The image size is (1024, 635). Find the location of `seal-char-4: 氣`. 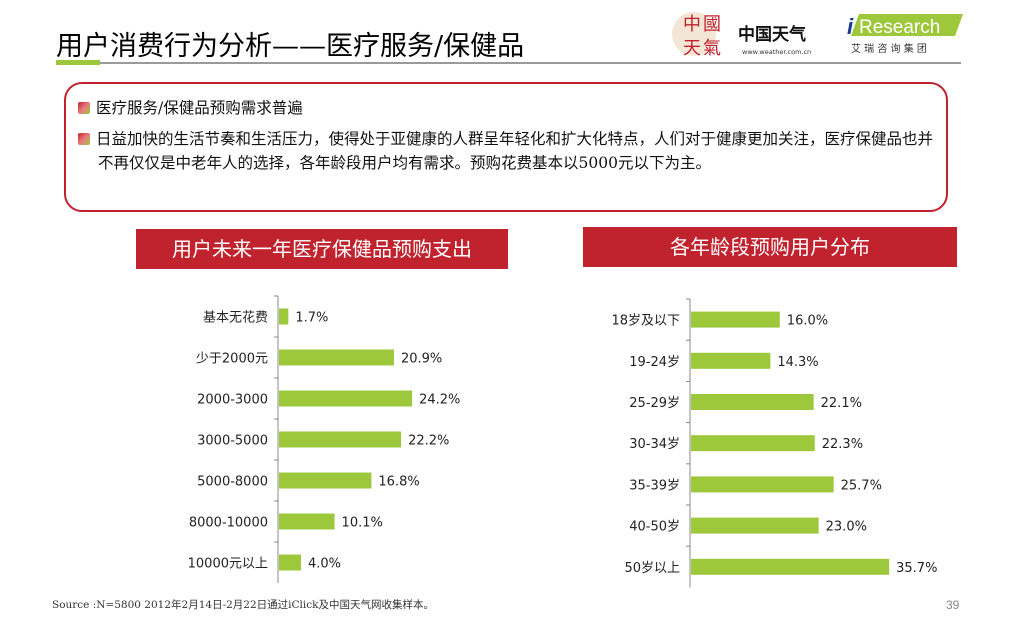

seal-char-4: 氣 is located at coordinates (712, 48).